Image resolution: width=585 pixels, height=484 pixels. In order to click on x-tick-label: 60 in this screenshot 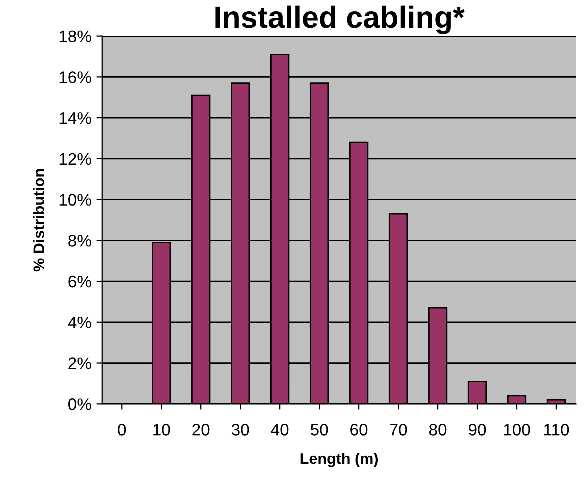, I will do `click(359, 430)`.